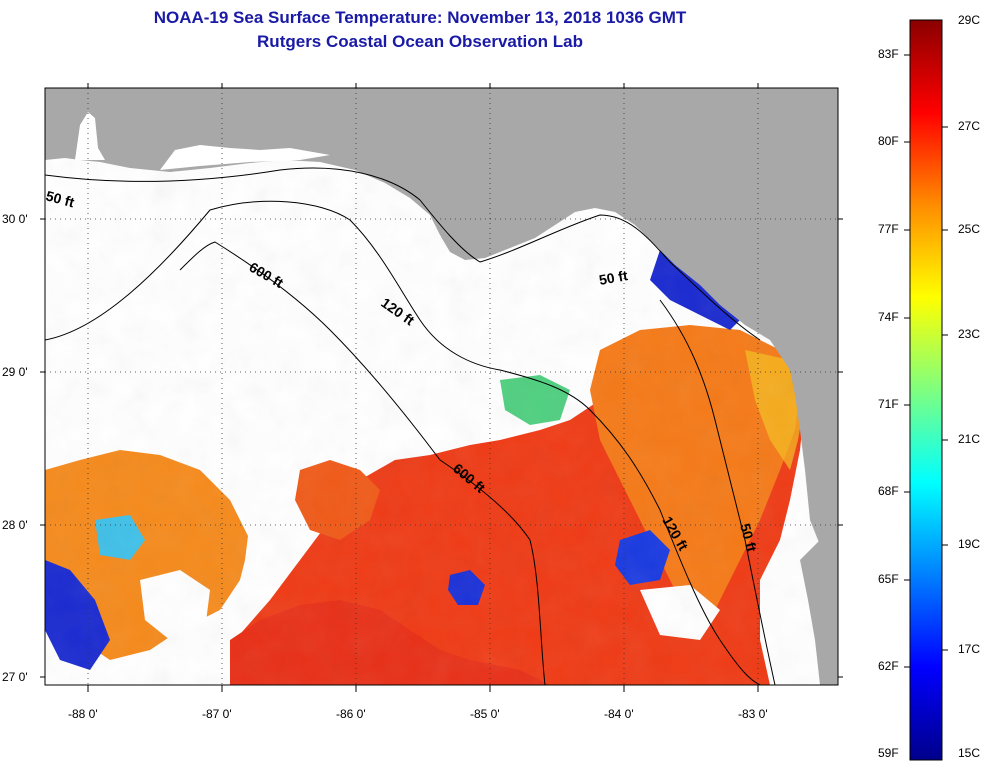 The height and width of the screenshot is (770, 992). Describe the element at coordinates (969, 439) in the screenshot. I see `cb-c-label: 21C` at that location.